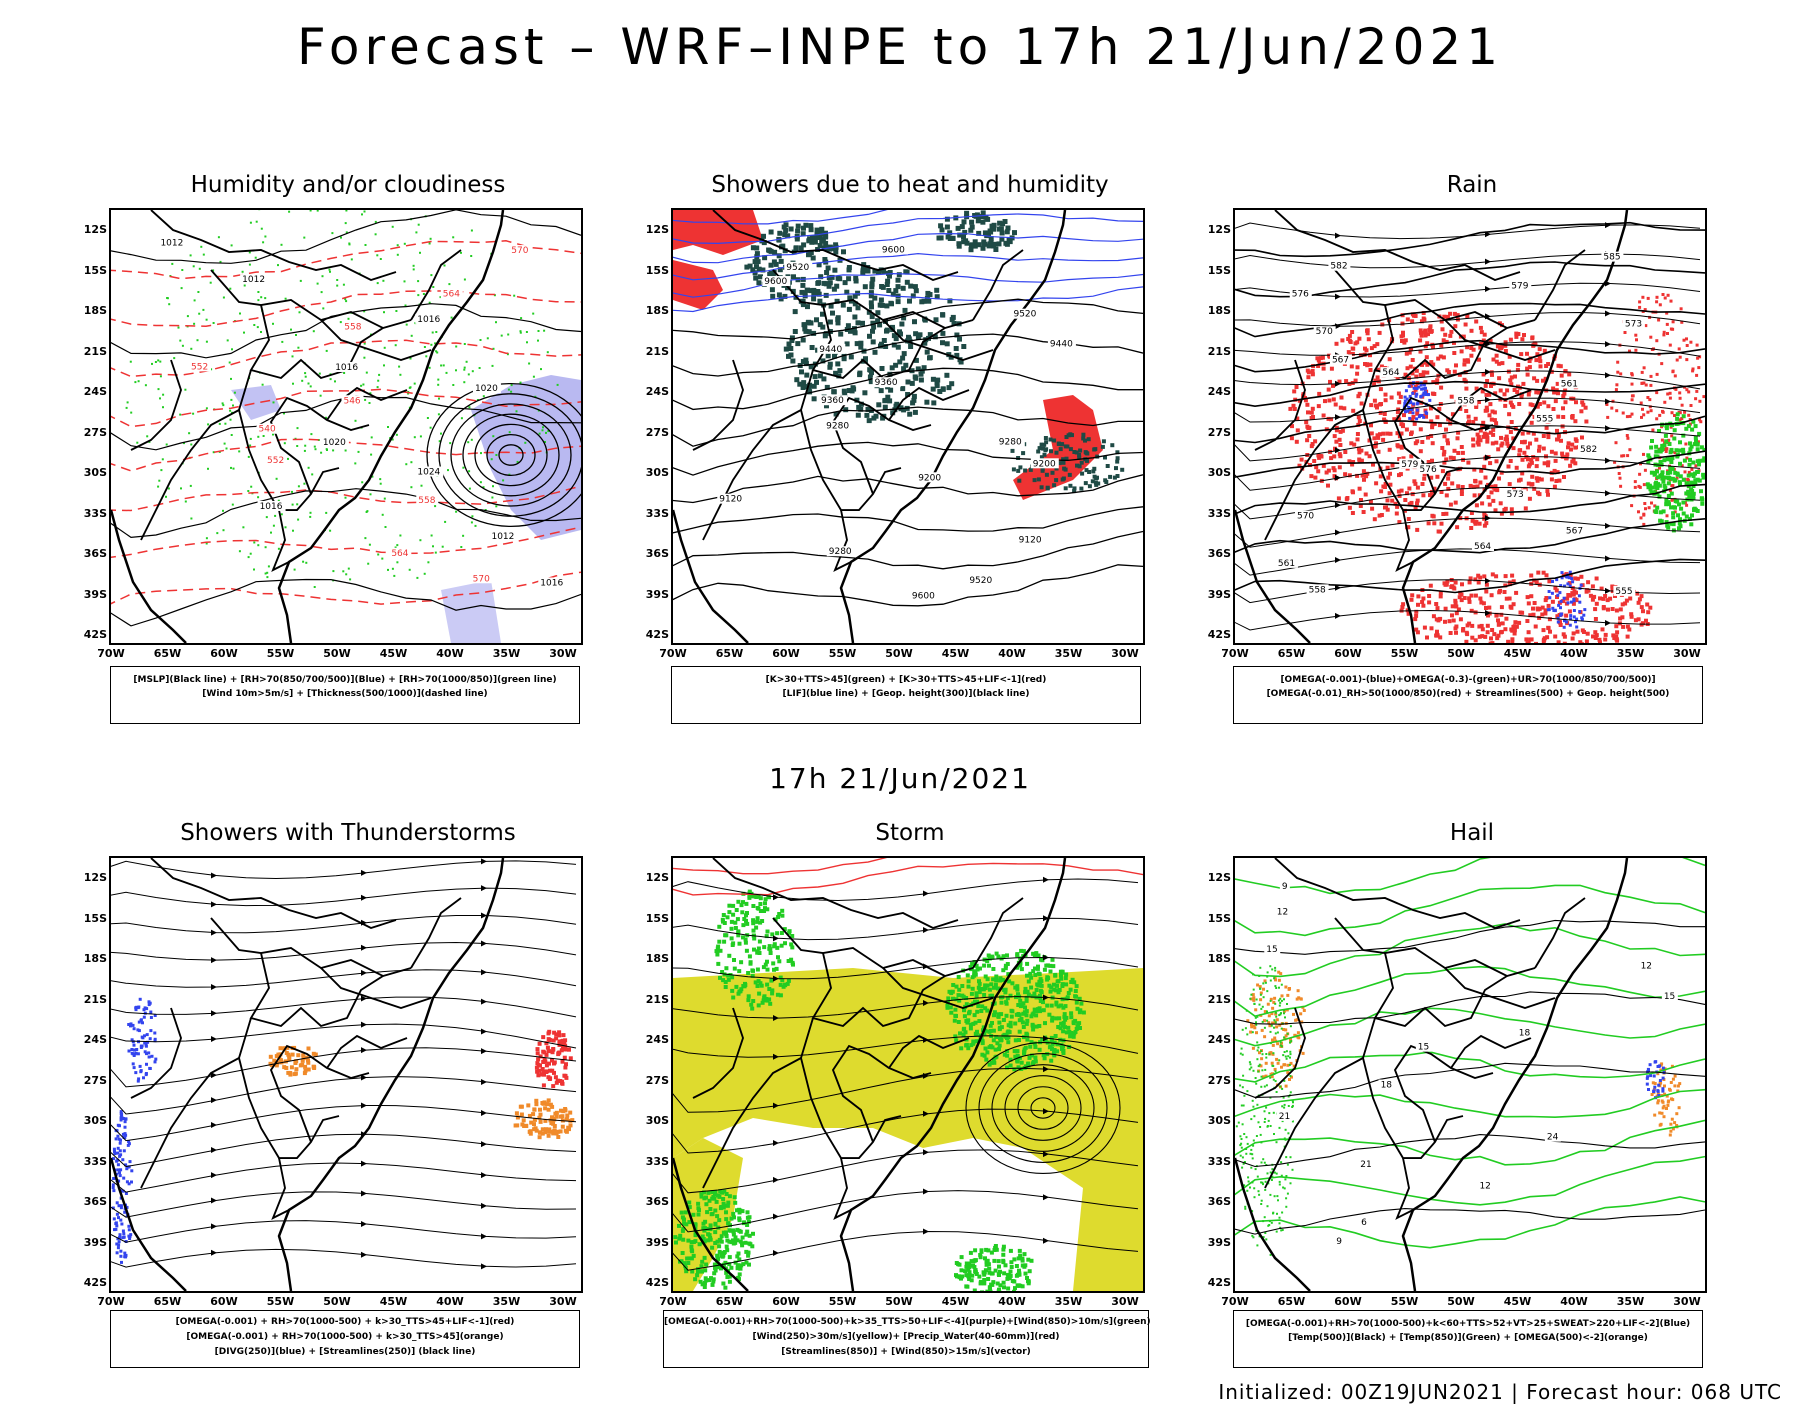 The image size is (1800, 1404). I want to click on streamline, so click(343, 1258).